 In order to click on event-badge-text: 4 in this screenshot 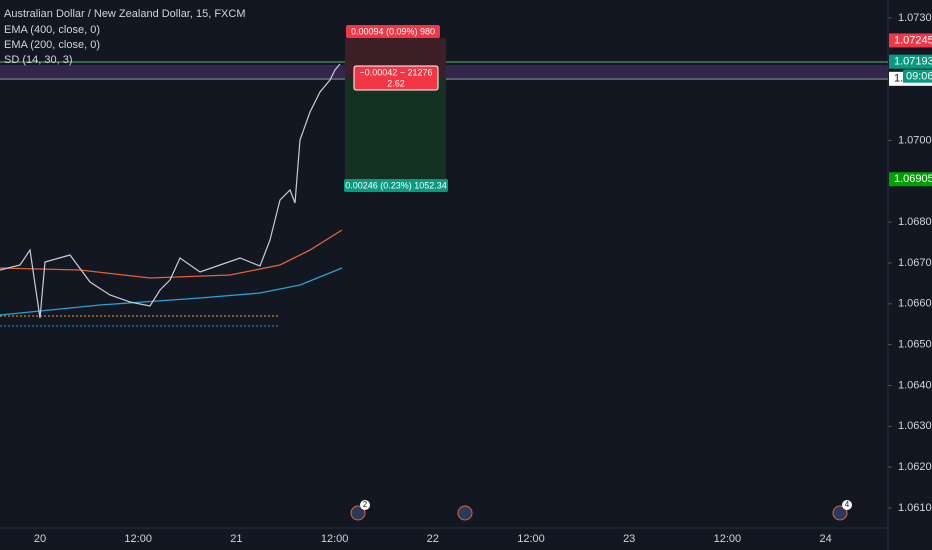, I will do `click(847, 504)`.